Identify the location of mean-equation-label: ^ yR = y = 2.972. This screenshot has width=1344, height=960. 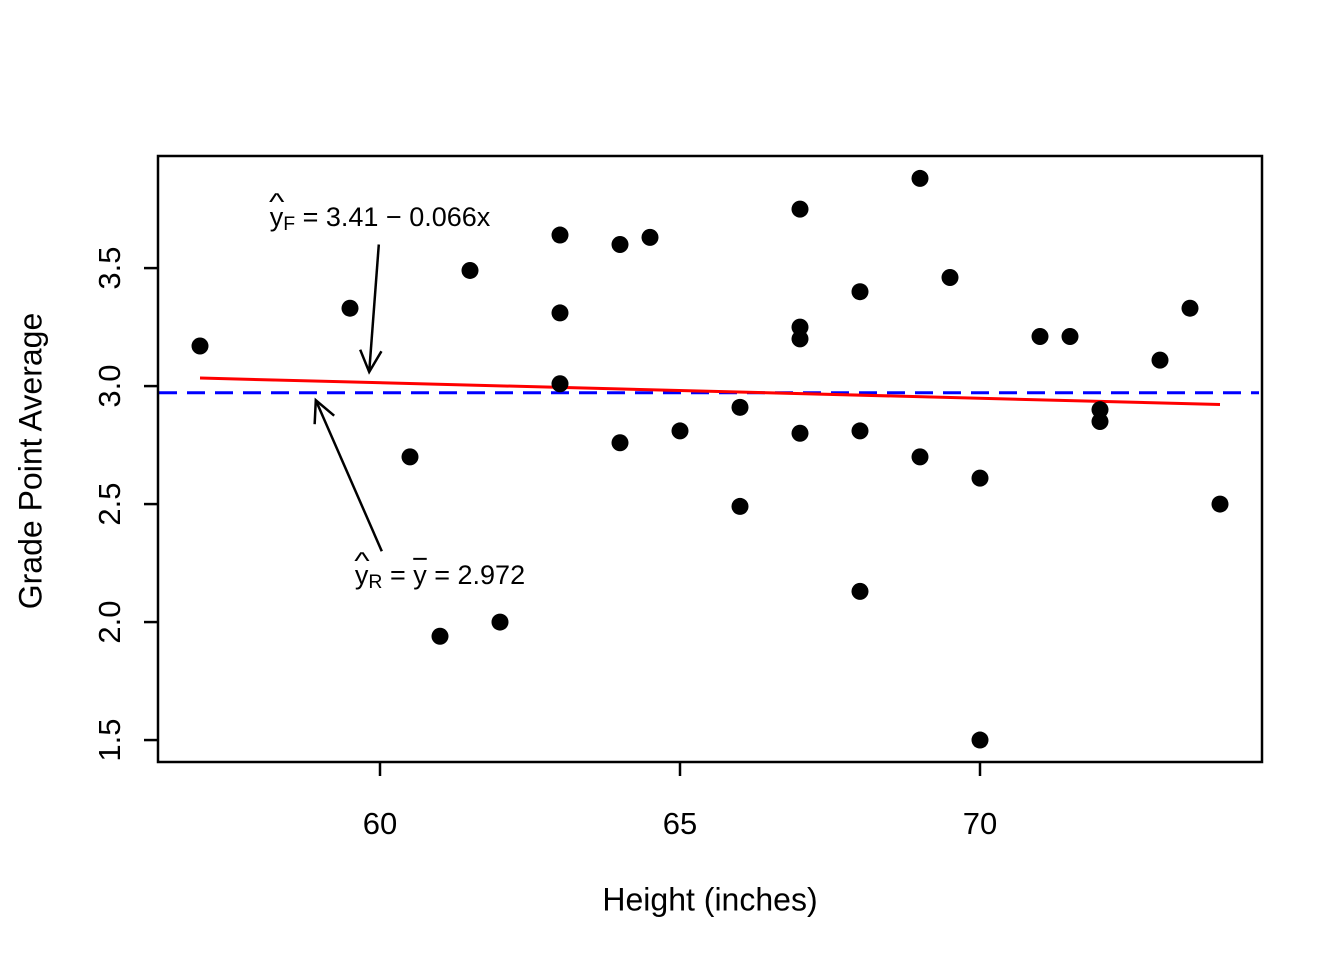
(440, 570).